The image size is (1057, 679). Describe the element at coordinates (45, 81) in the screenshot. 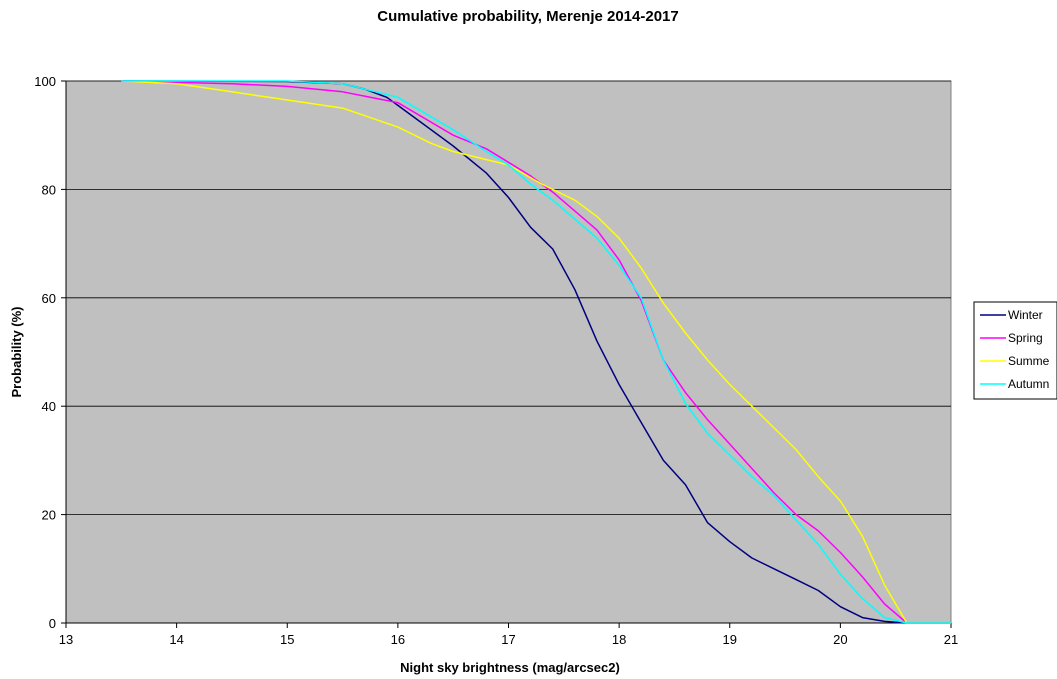

I see `y-tick-label: 100` at that location.